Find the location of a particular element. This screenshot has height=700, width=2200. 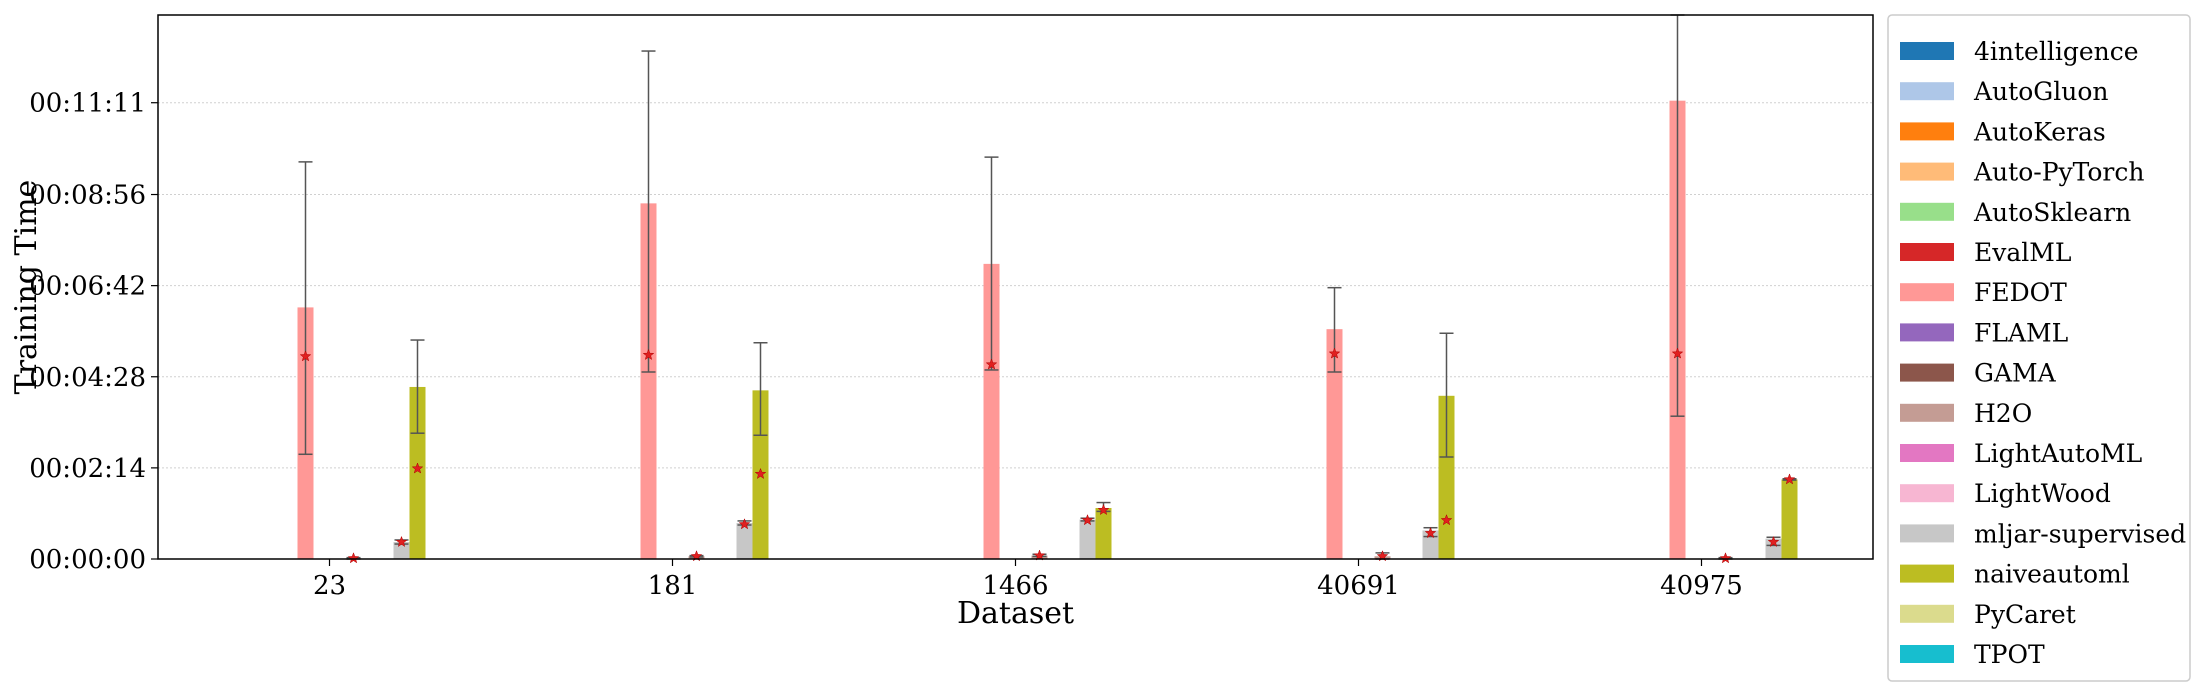

legend-label: LightWood is located at coordinates (2042, 493).